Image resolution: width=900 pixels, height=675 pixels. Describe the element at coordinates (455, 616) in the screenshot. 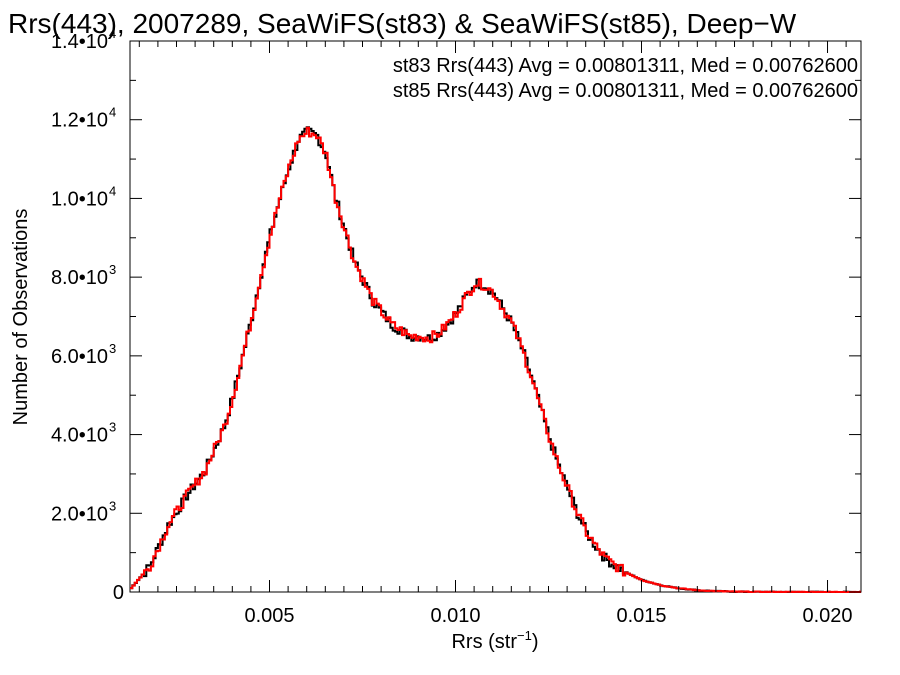

I see `x-tick-label: 0.010` at that location.